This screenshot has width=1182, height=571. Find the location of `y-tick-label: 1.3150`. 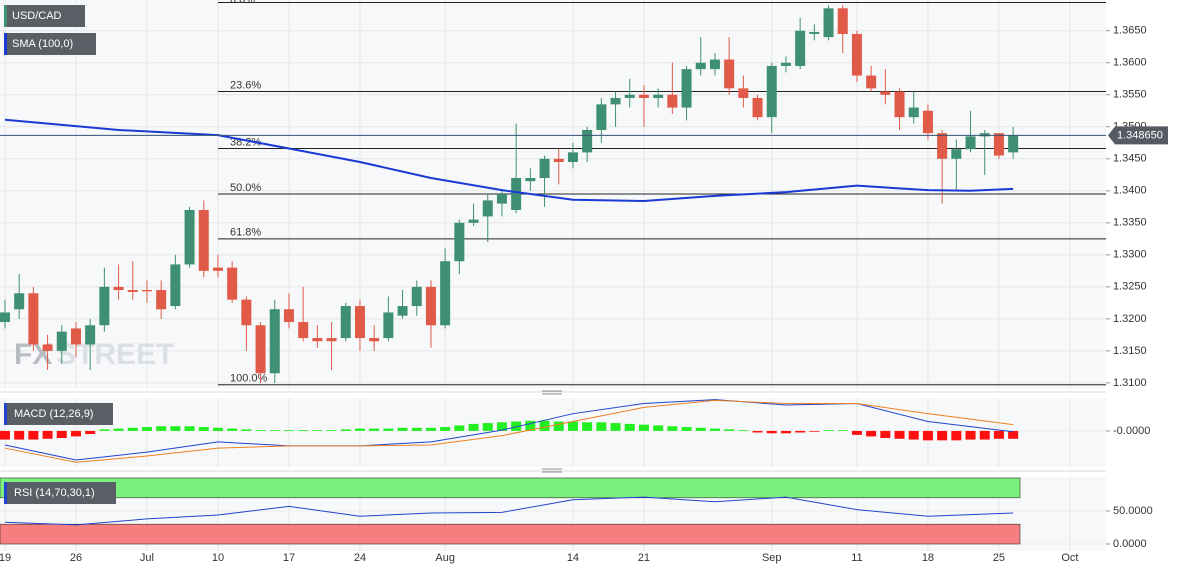

y-tick-label: 1.3150 is located at coordinates (1130, 351).